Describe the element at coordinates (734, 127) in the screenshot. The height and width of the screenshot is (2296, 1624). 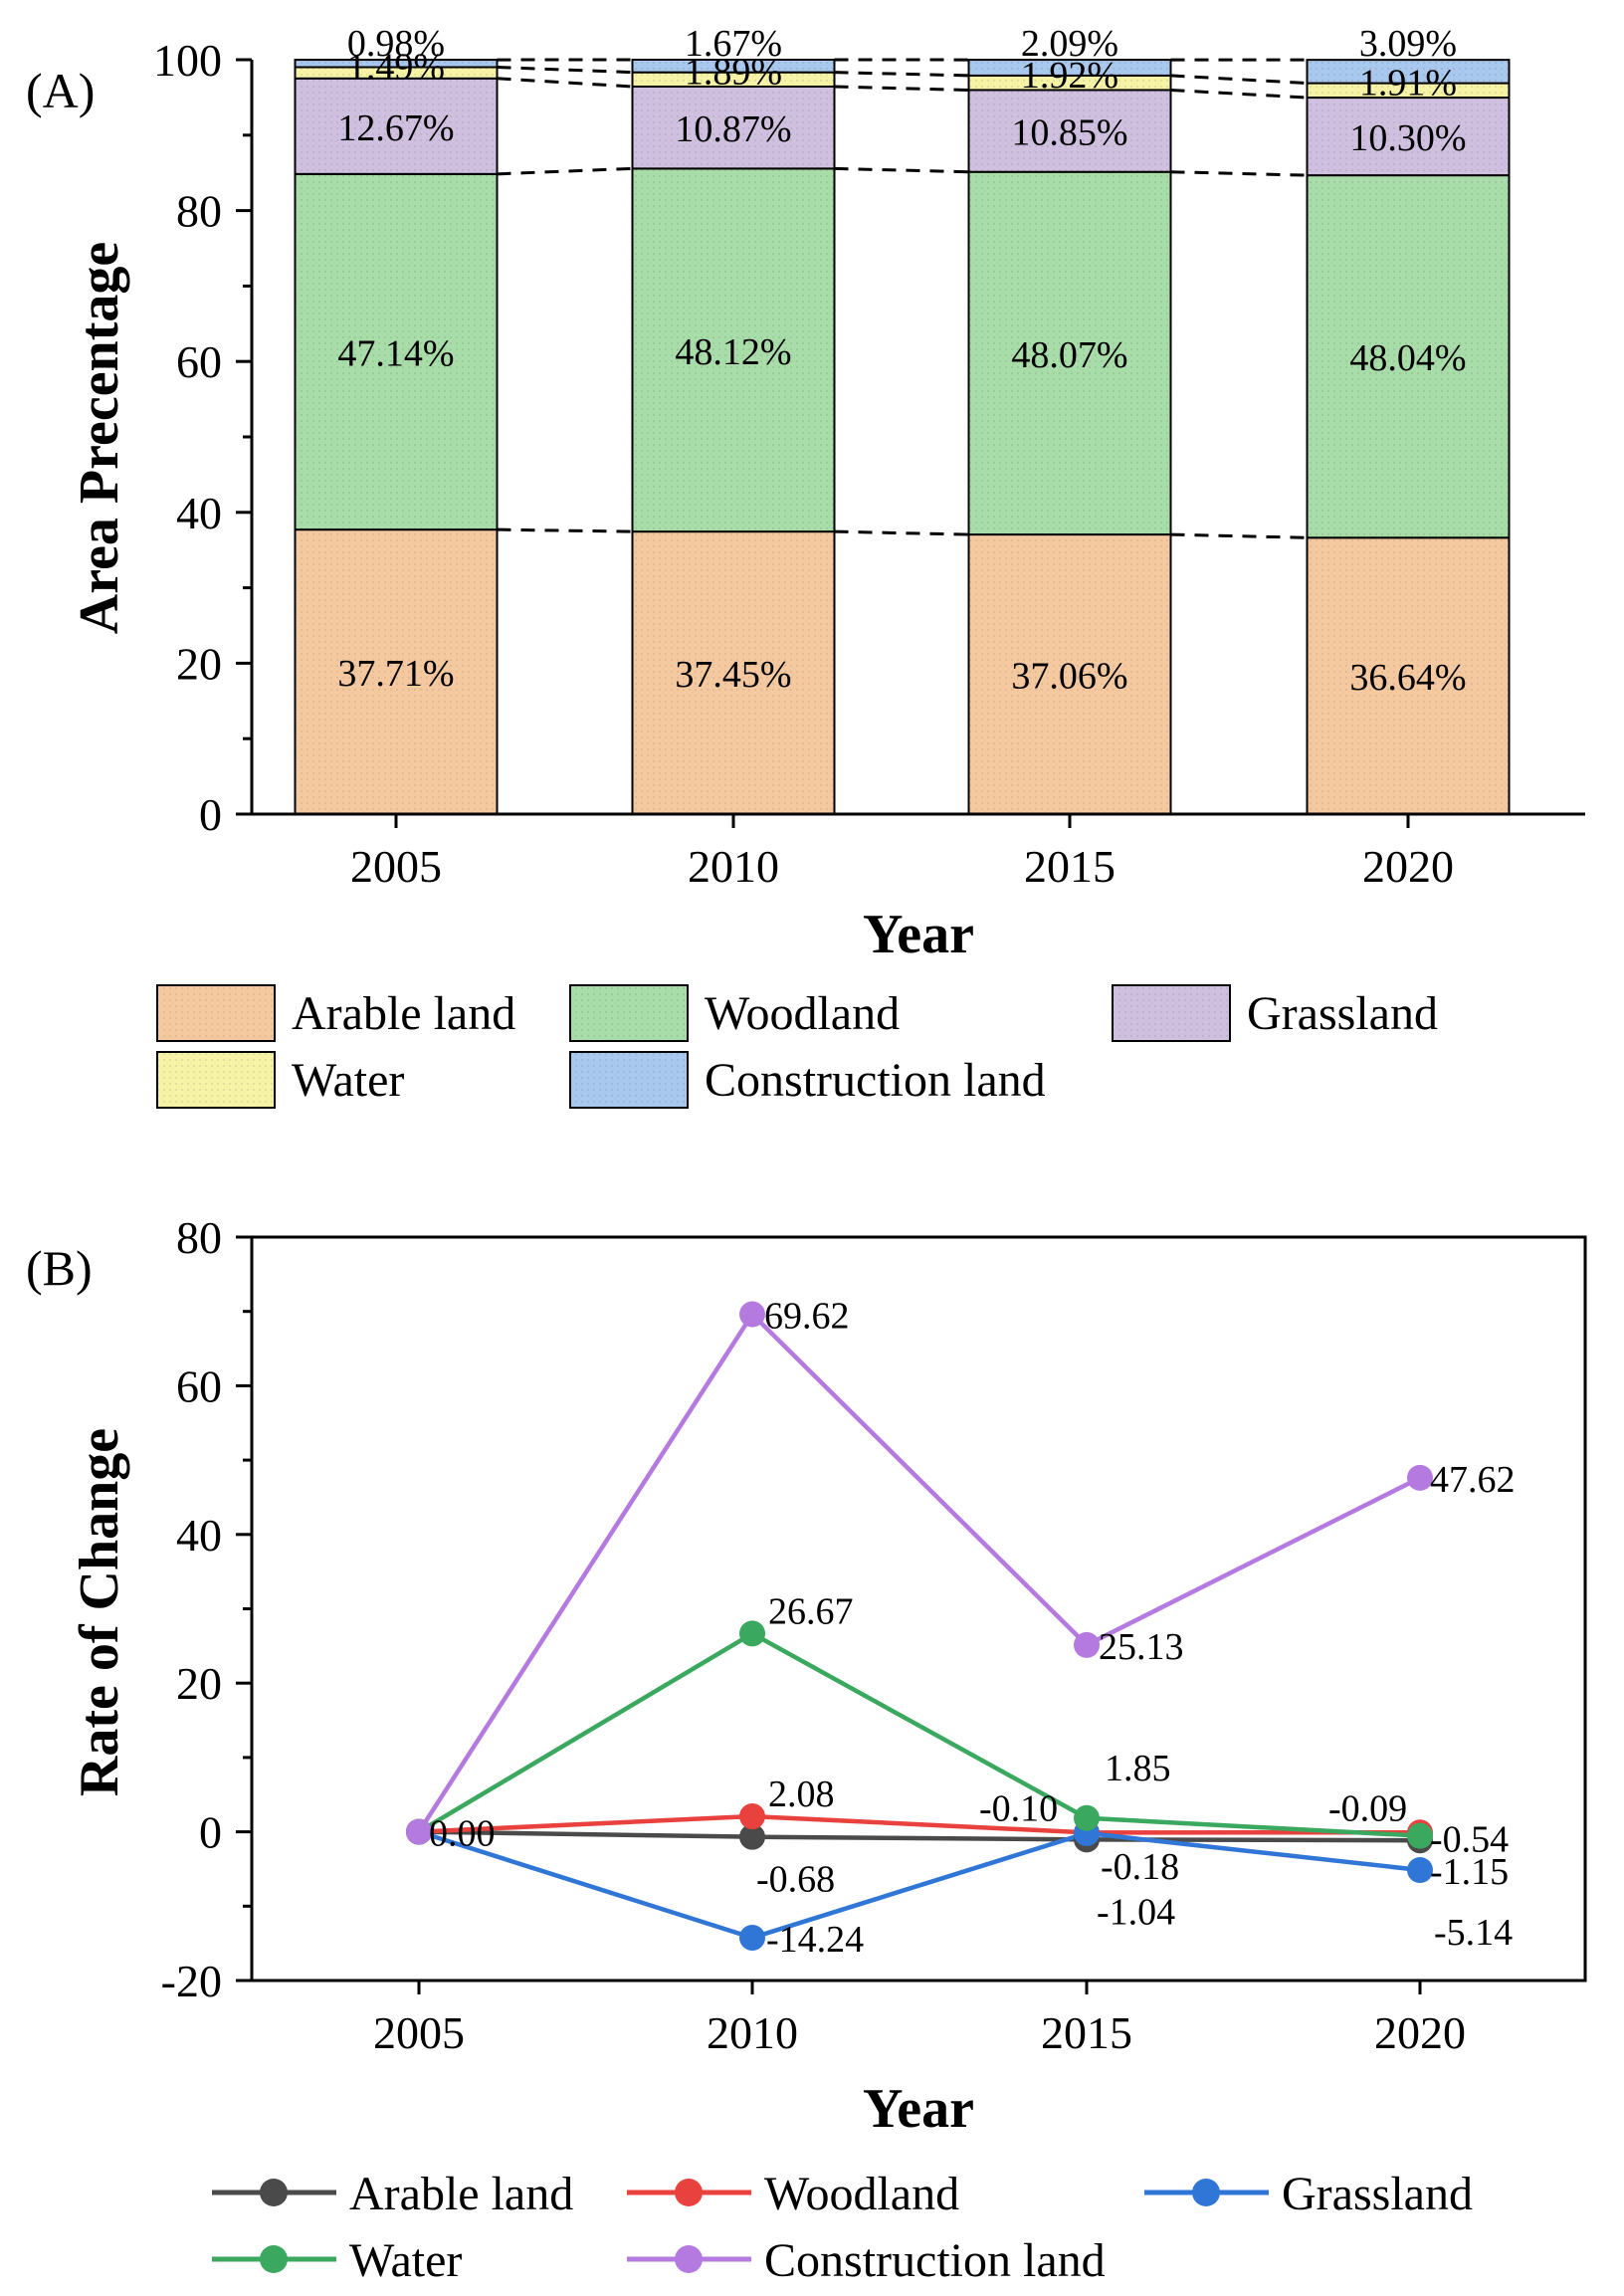
I see `bar-texture-grassland-2010` at that location.